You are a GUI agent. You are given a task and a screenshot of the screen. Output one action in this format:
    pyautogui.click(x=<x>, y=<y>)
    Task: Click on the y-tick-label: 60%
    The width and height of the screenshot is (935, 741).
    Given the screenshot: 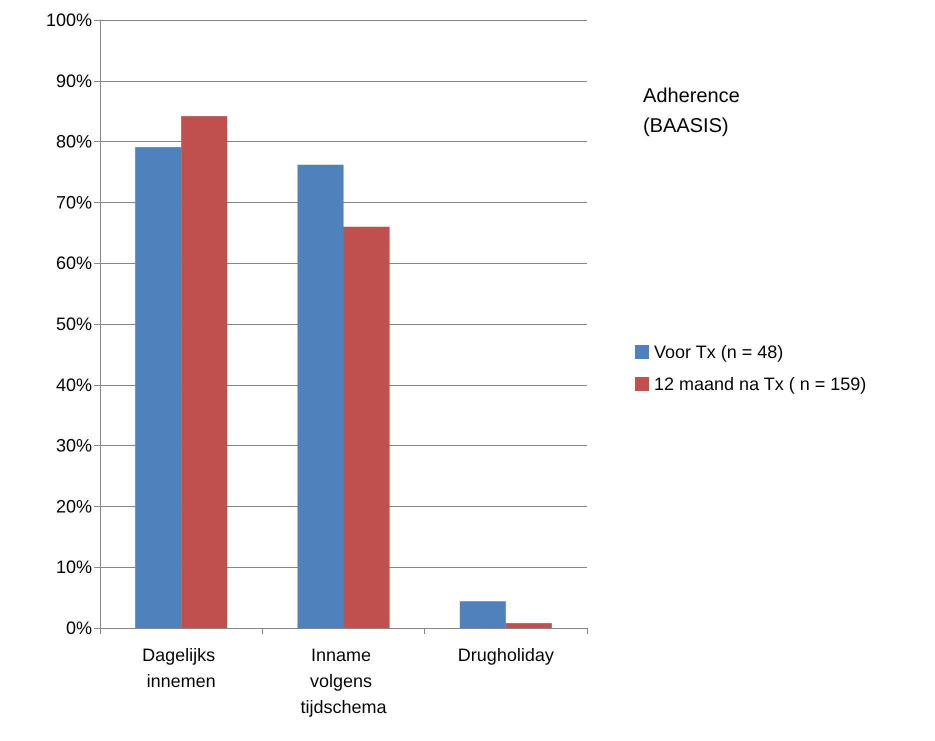 What is the action you would take?
    pyautogui.click(x=74, y=263)
    